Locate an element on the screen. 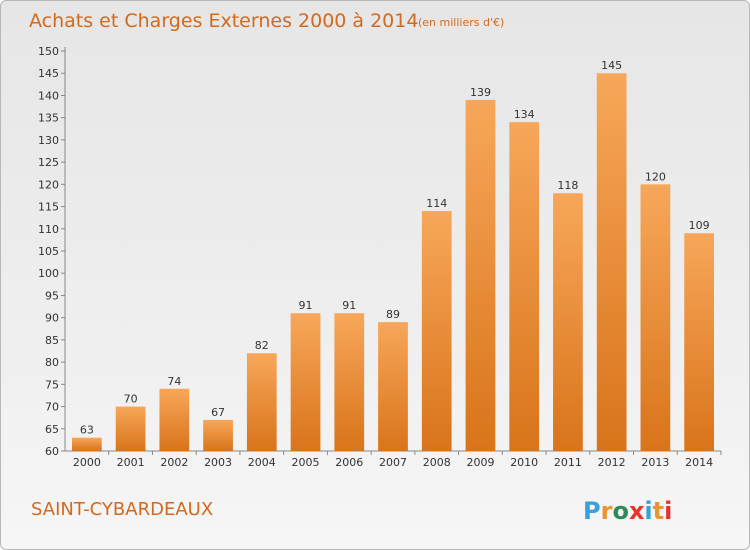  data-label: 67 is located at coordinates (218, 412).